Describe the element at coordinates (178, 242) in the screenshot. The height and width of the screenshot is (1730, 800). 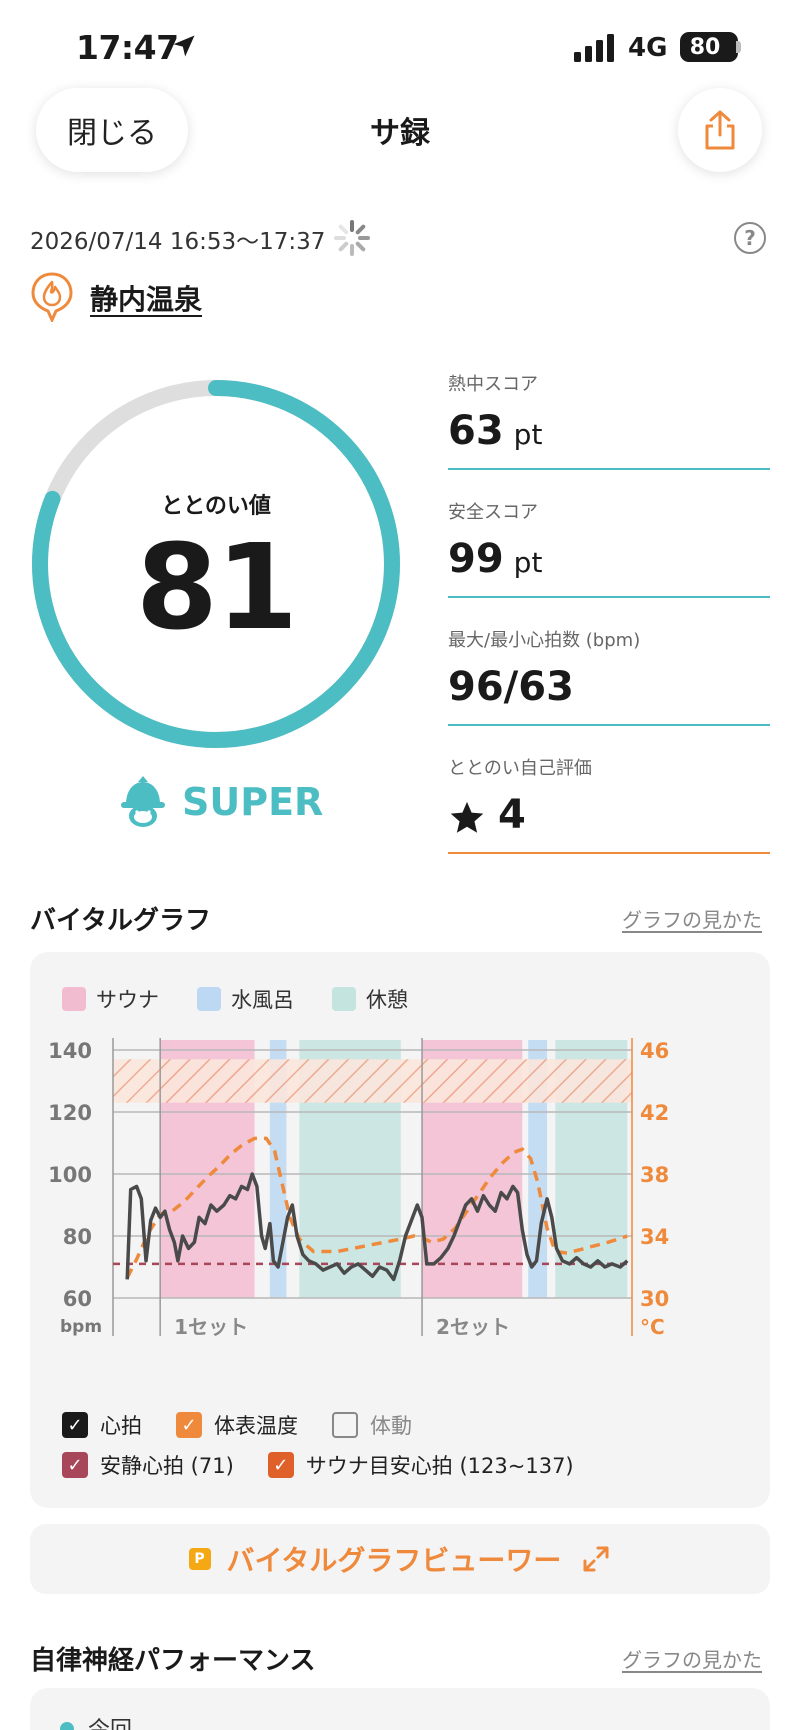
I see `session-time-range: 2026/07/14 16:53〜17:37` at that location.